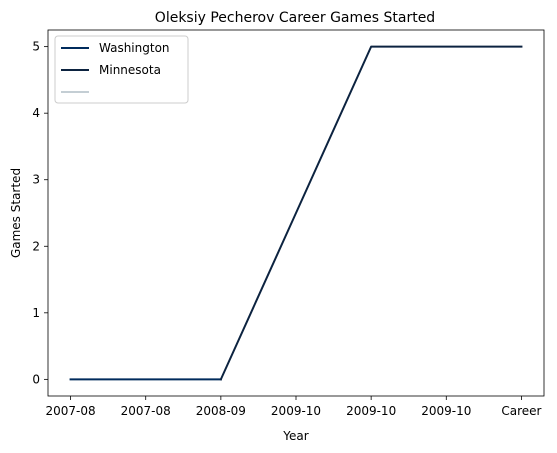 This screenshot has width=557, height=453. I want to click on y-tick-label: 1, so click(36, 313).